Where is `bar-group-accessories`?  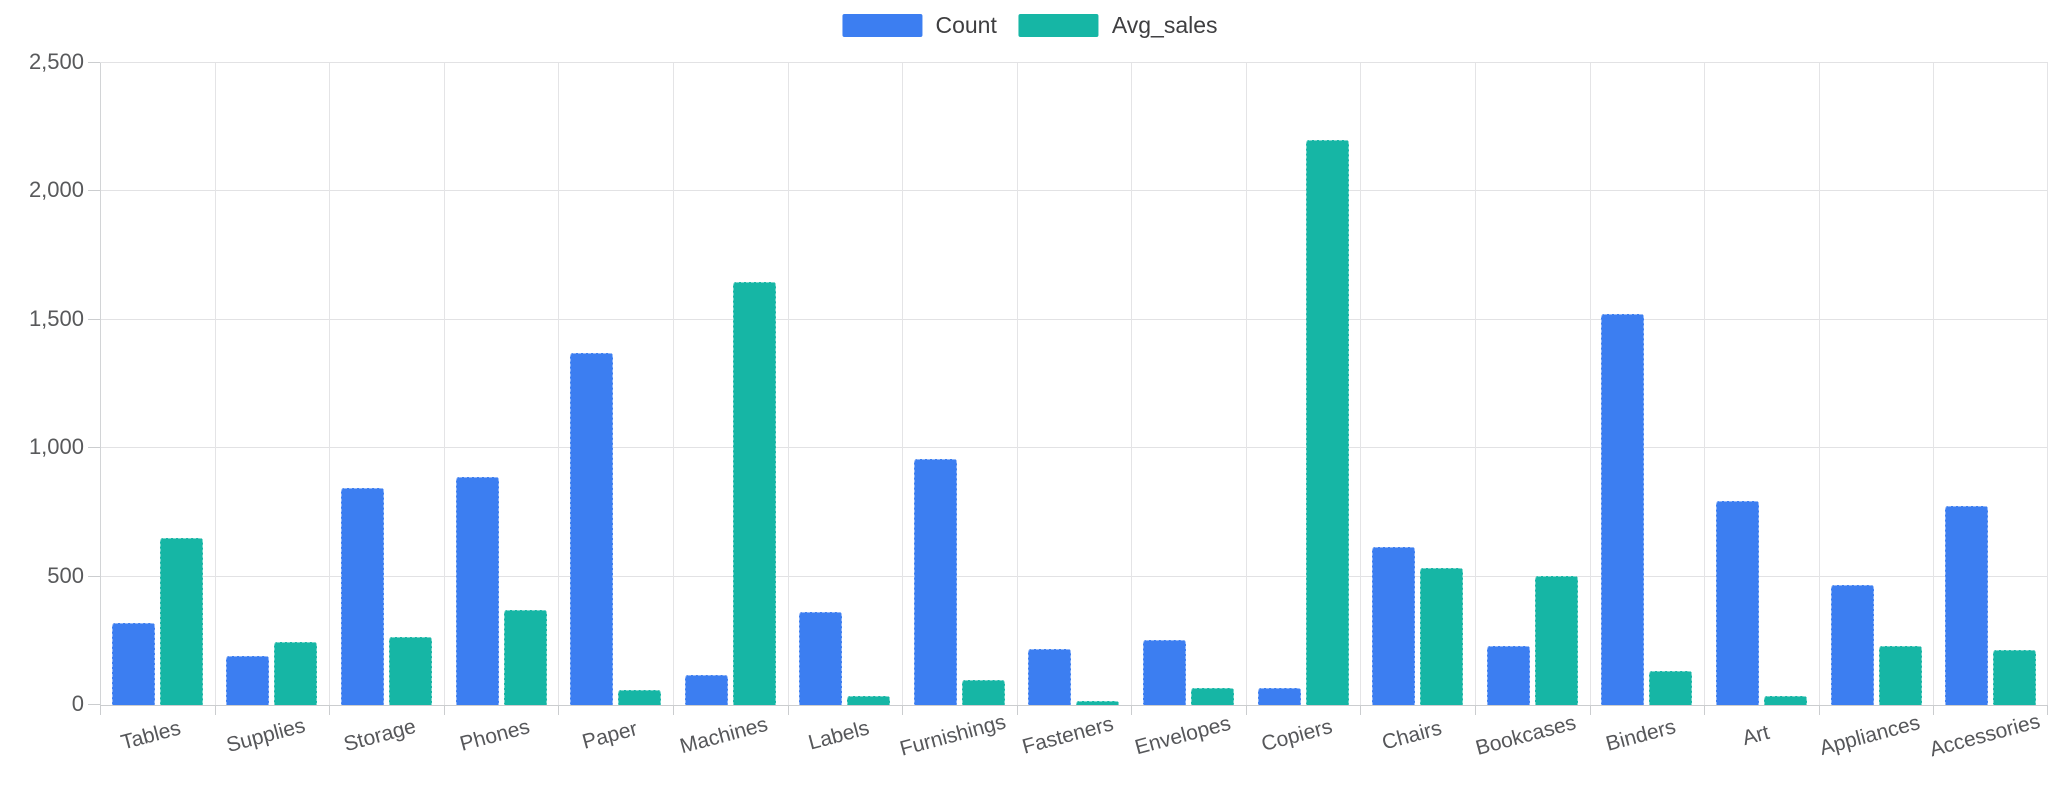 bar-group-accessories is located at coordinates (1990, 384).